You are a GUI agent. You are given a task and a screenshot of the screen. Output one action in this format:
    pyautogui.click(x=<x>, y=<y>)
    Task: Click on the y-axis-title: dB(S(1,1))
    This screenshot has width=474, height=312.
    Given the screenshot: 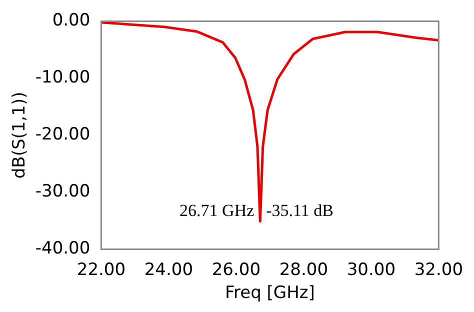 What is the action you would take?
    pyautogui.click(x=20, y=135)
    